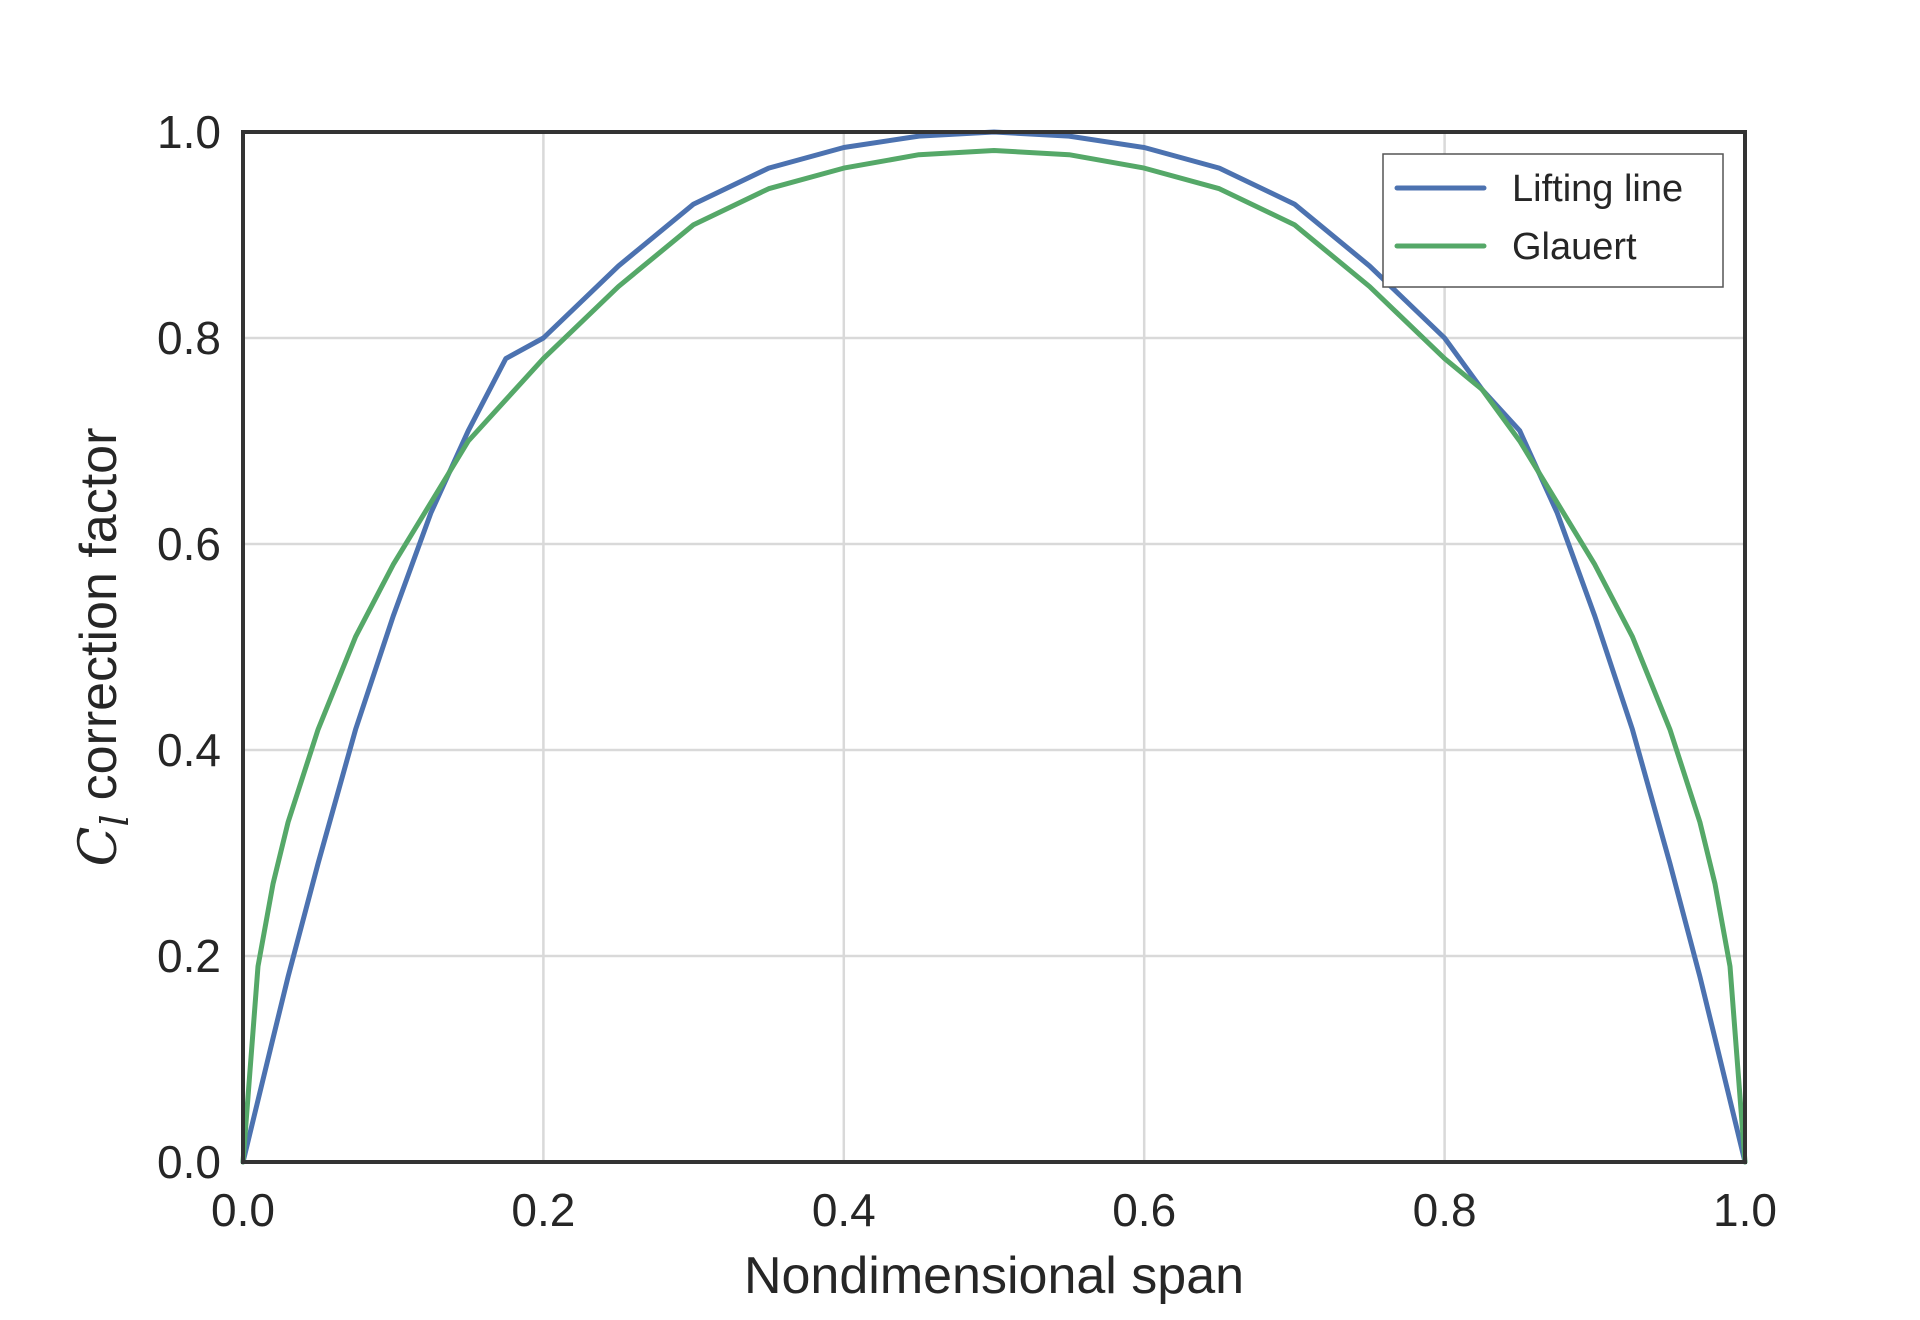 This screenshot has width=1920, height=1320. Describe the element at coordinates (99, 847) in the screenshot. I see `y-axis-label-symbol: C` at that location.